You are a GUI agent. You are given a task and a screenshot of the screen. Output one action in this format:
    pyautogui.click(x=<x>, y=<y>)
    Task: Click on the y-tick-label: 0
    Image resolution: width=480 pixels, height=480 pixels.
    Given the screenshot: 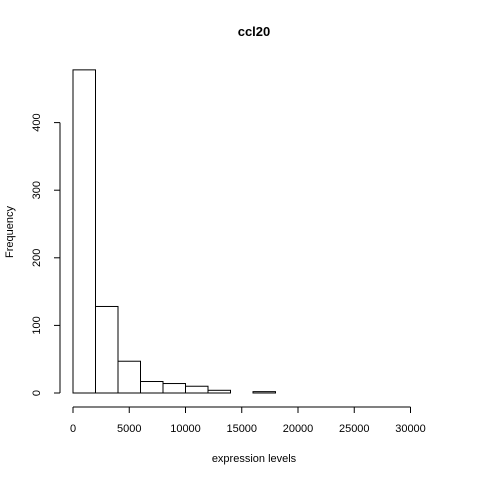 What is the action you would take?
    pyautogui.click(x=37, y=393)
    